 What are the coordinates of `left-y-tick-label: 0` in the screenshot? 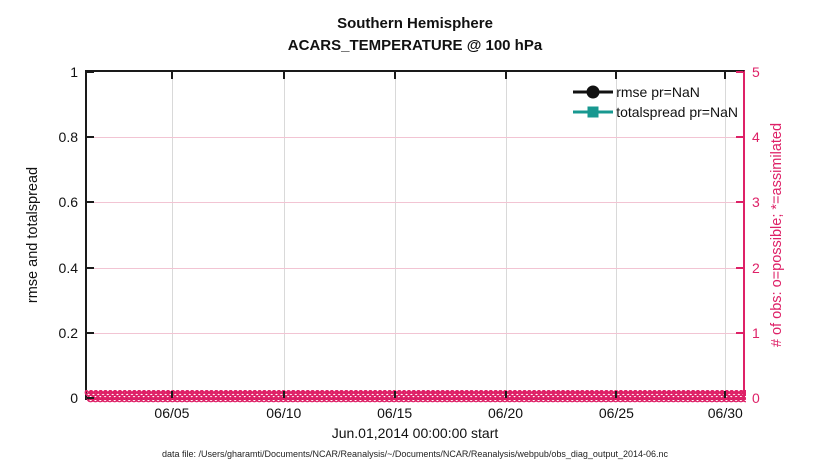 It's located at (74, 398).